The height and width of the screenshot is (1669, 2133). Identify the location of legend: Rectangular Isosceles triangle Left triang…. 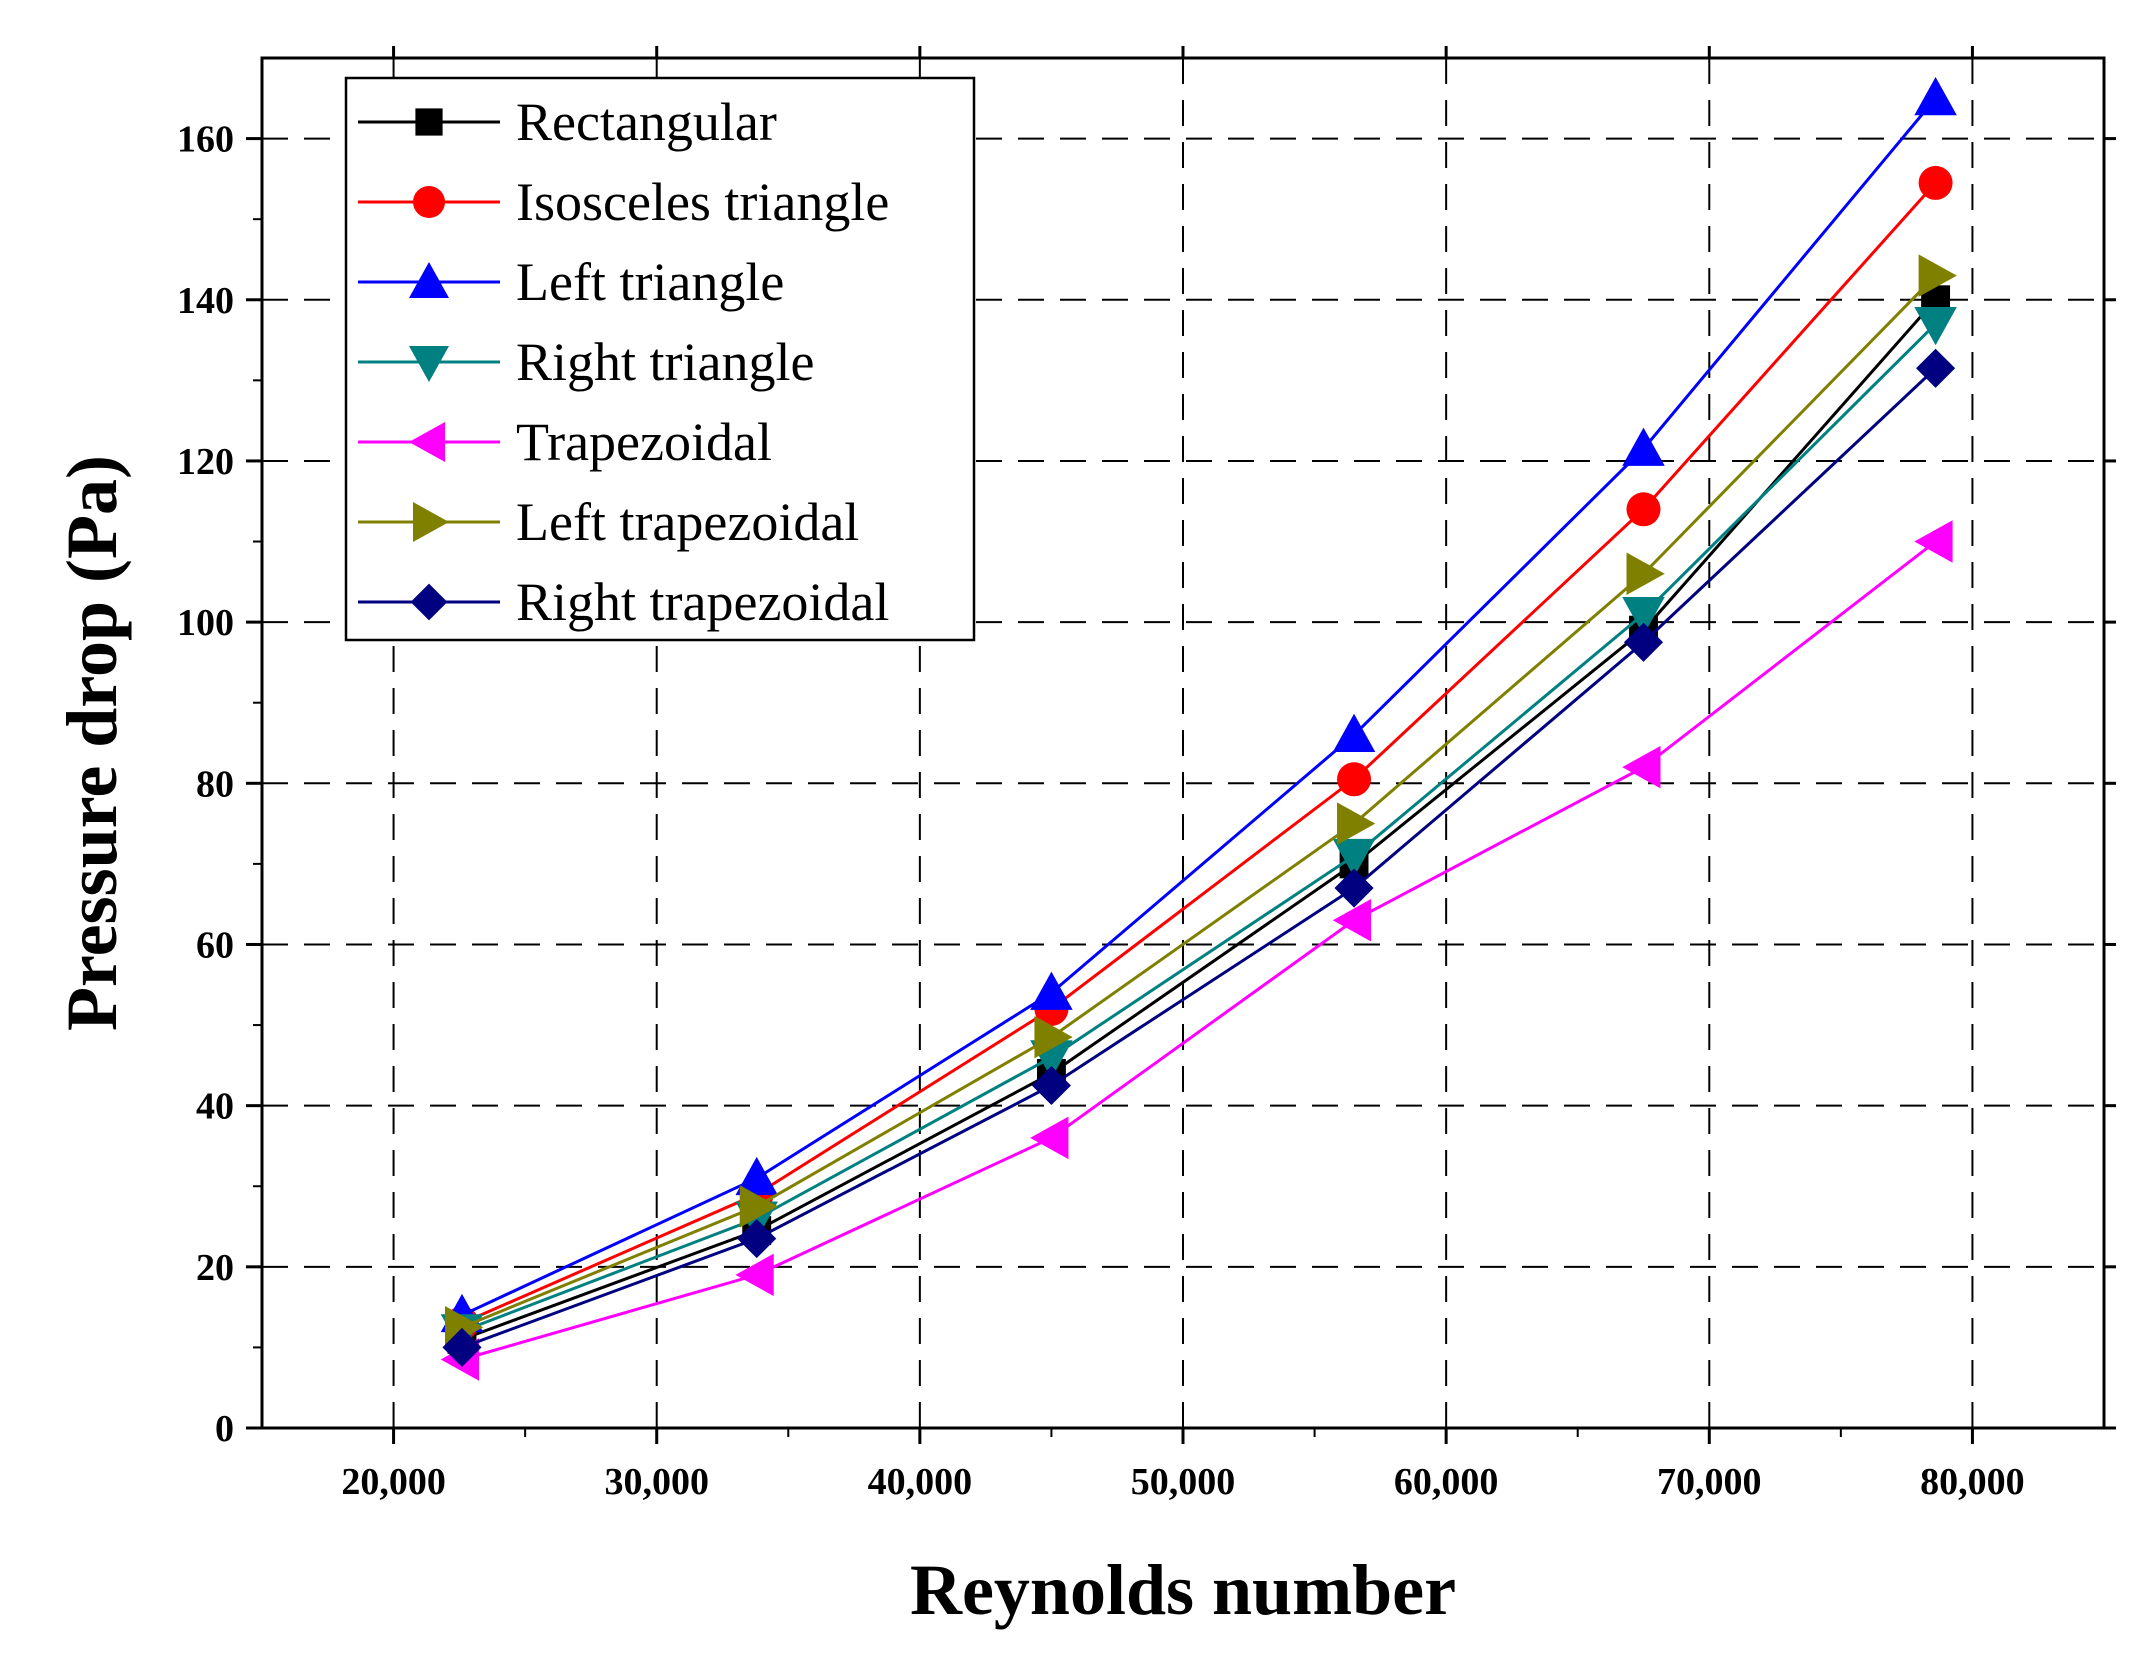
(660, 359).